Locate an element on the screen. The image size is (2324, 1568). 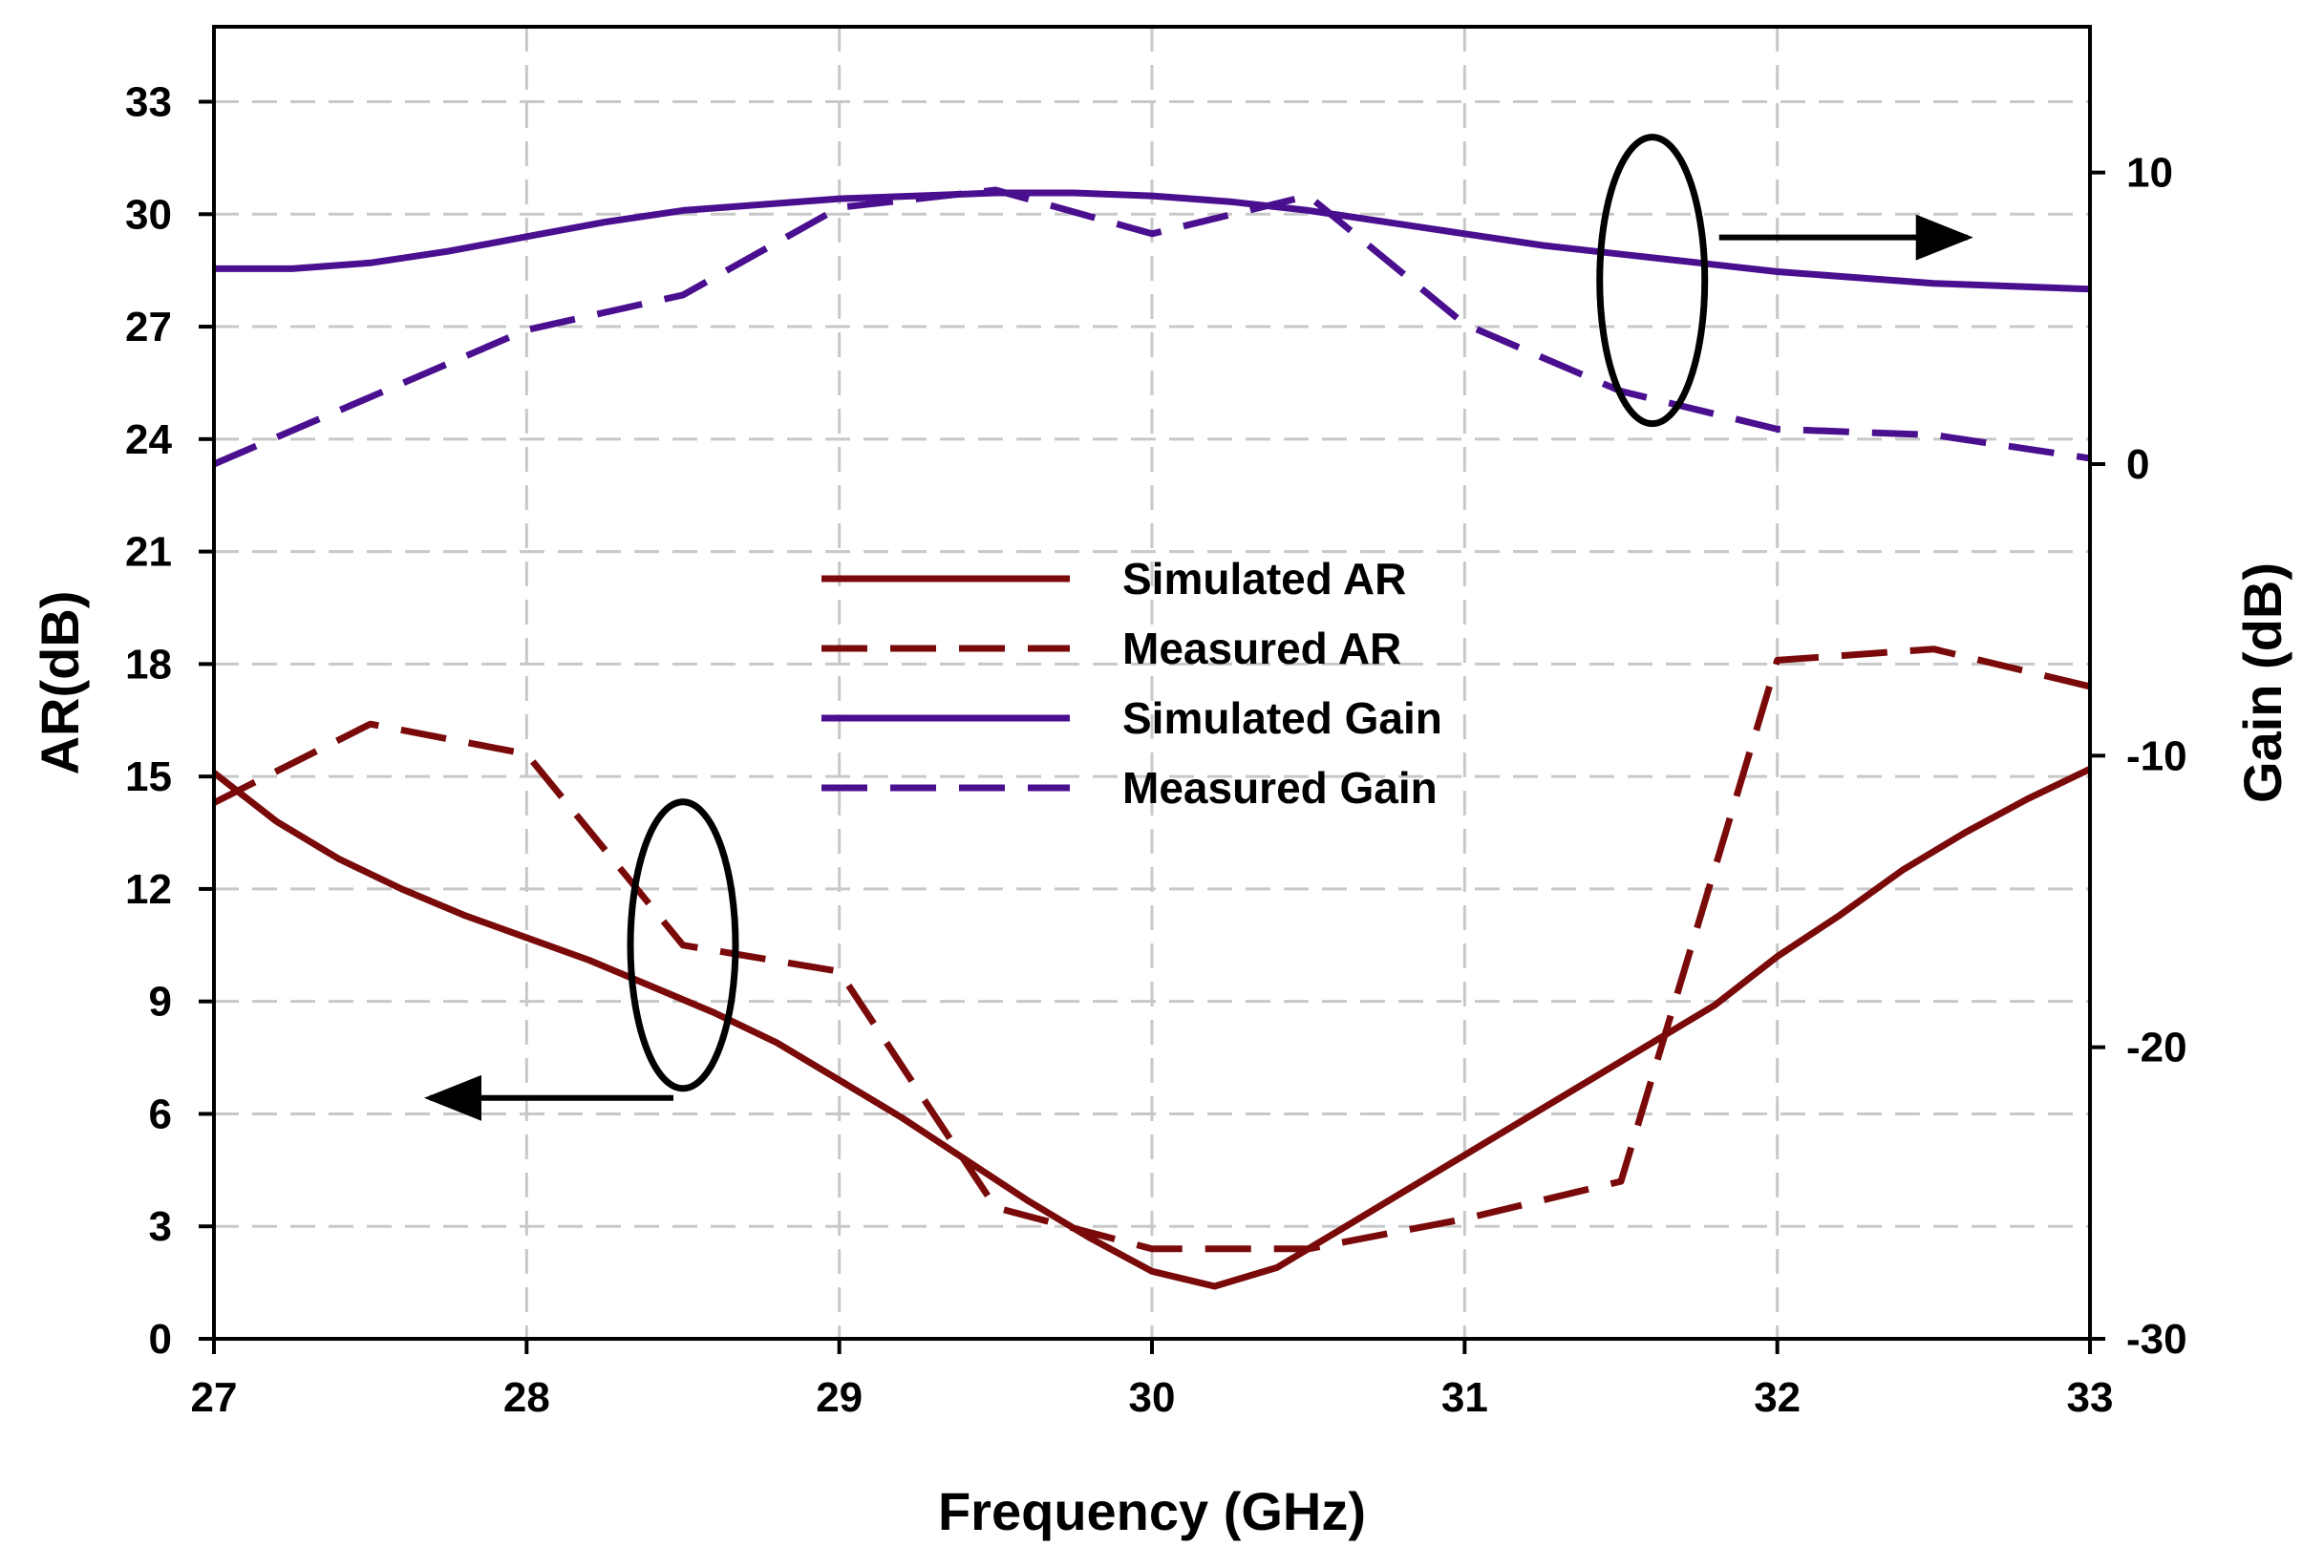
y-tick-label: 0 is located at coordinates (160, 1339).